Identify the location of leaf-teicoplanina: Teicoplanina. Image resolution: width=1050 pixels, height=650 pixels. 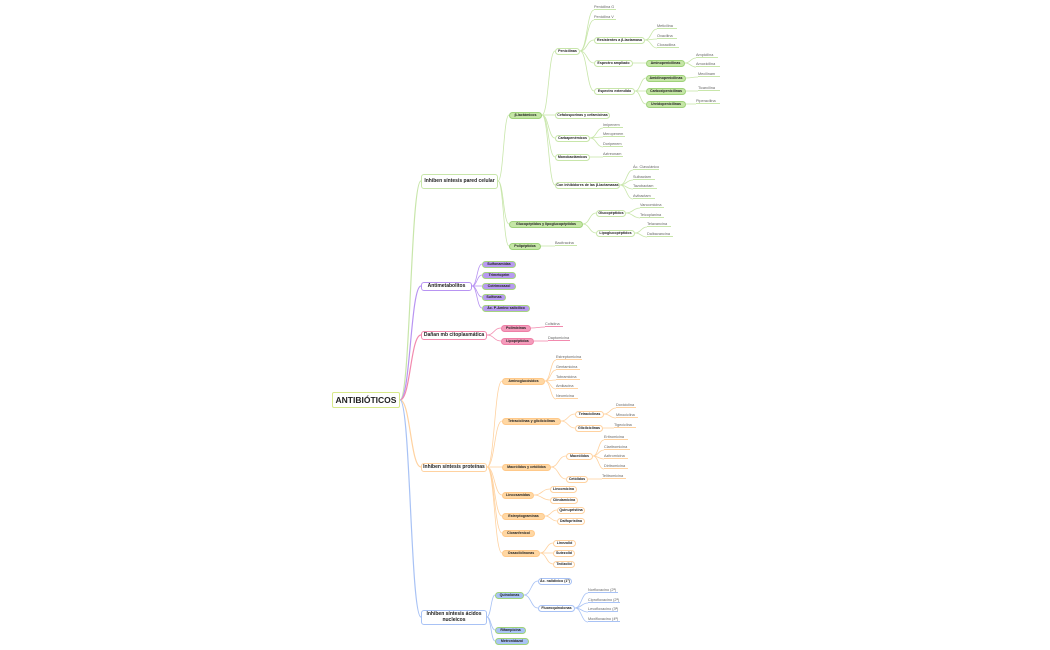
(652, 215).